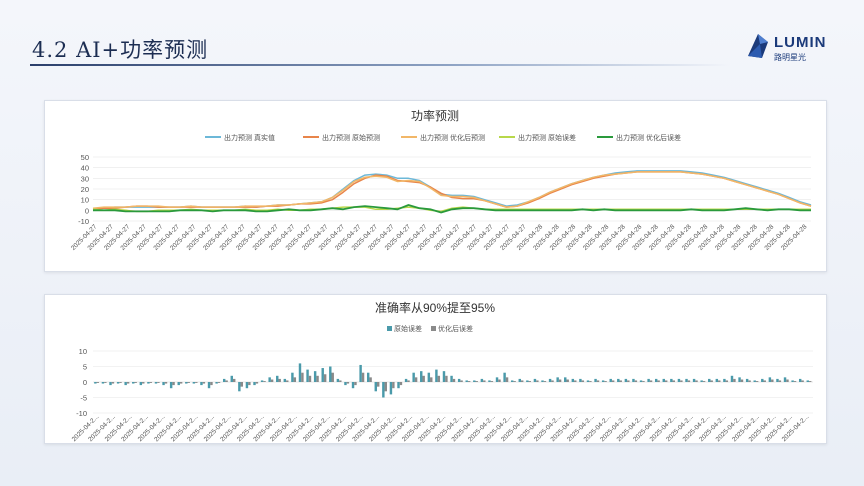 This screenshot has width=864, height=486. I want to click on legend-item-opt_pred: 出力预测 优化后预测, so click(443, 137).